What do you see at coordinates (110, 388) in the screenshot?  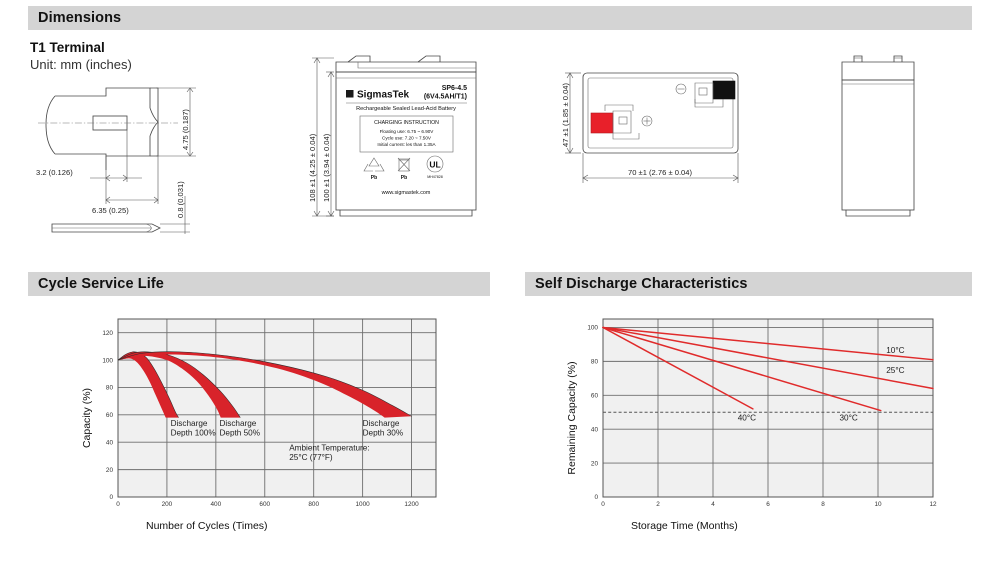 I see `y-tick-label: 80` at bounding box center [110, 388].